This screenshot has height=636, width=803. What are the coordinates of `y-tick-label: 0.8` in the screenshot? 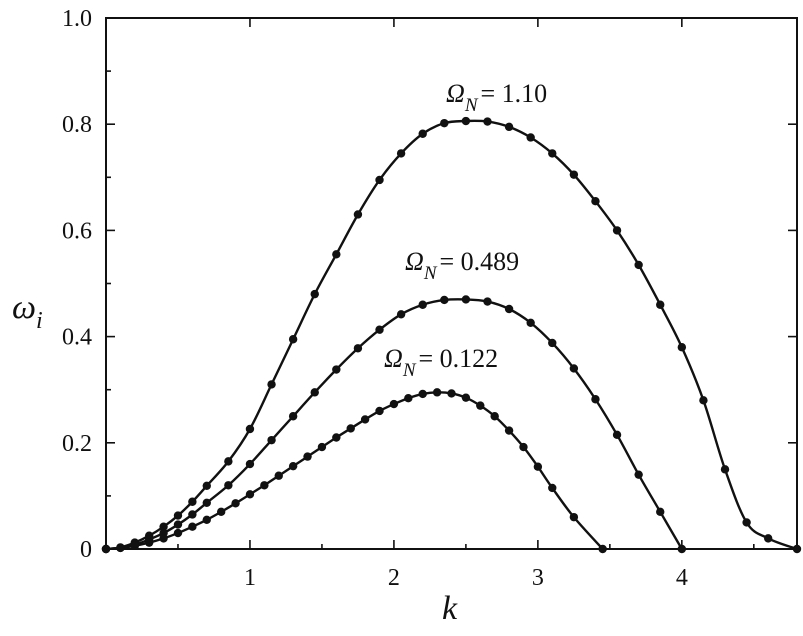 It's located at (77, 125).